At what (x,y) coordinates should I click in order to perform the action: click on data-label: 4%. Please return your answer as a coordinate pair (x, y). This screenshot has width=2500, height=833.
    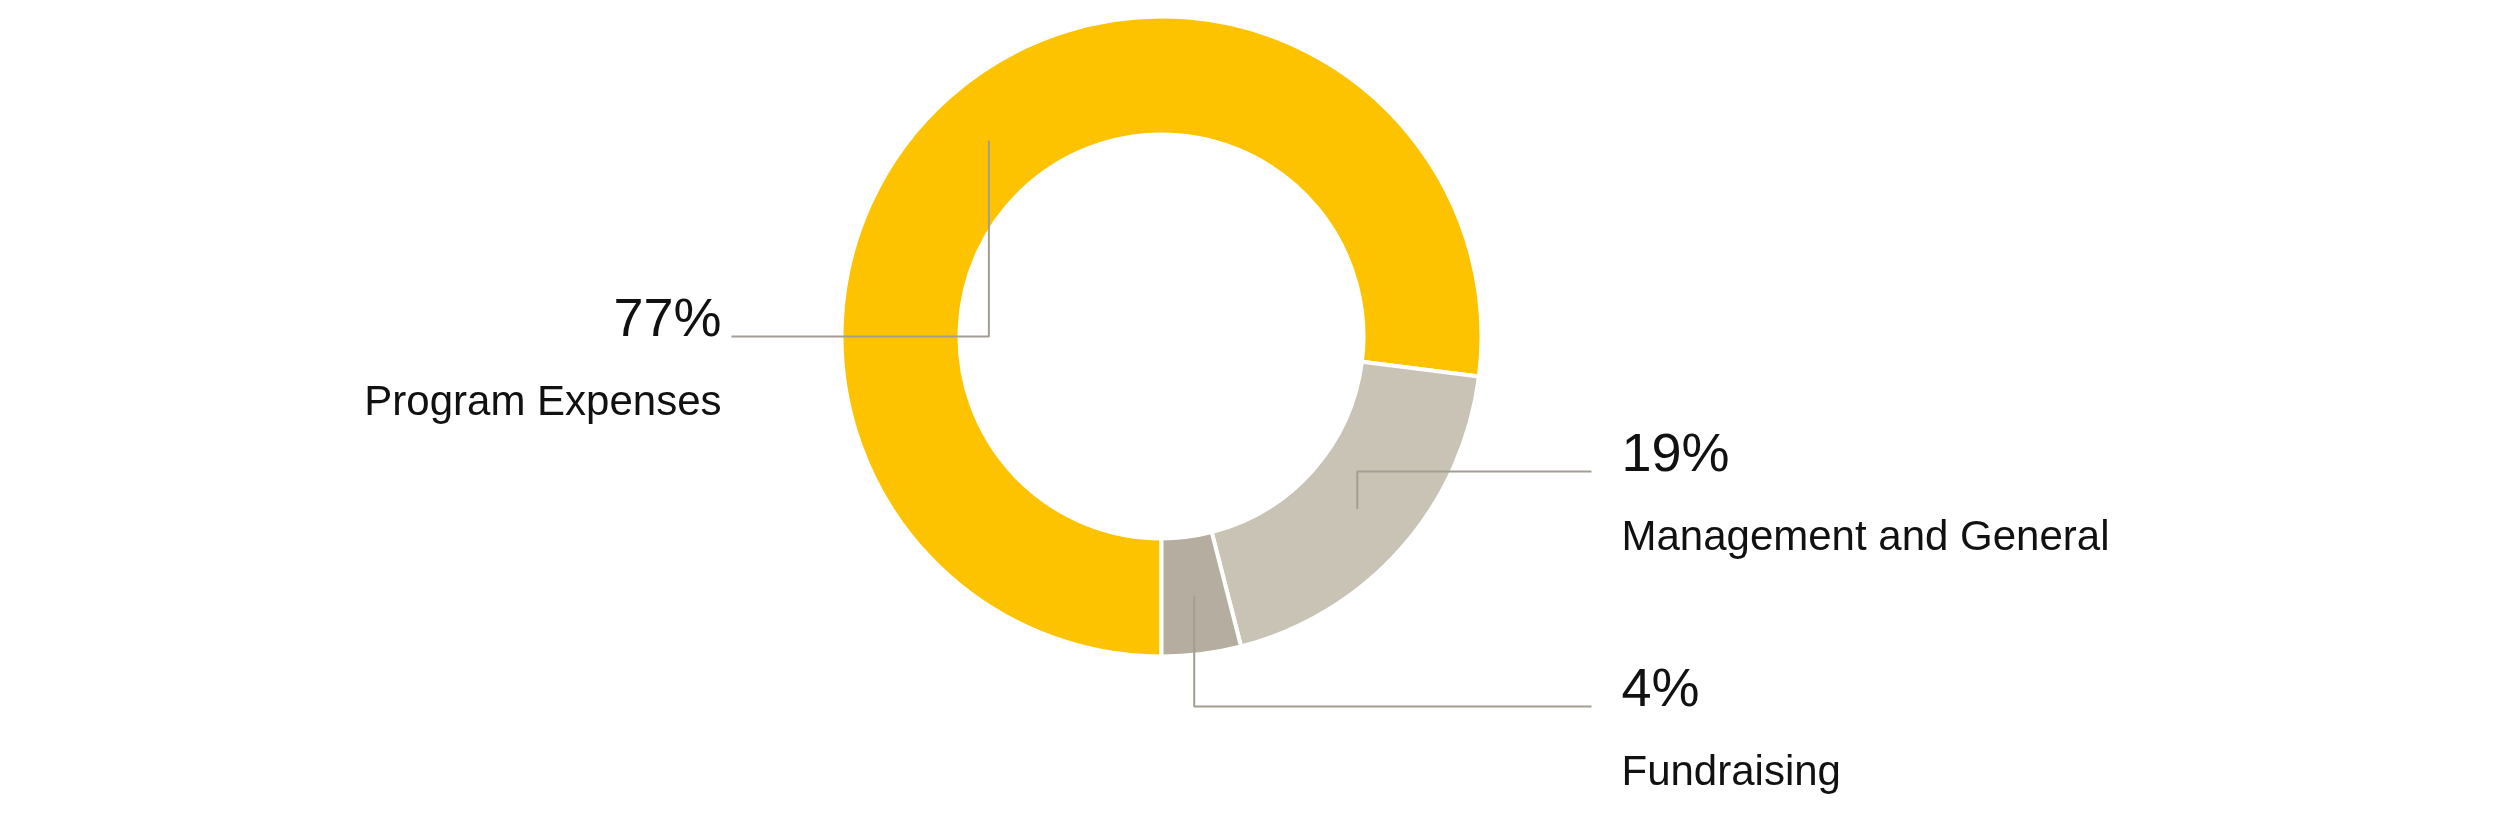
    Looking at the image, I should click on (1660, 686).